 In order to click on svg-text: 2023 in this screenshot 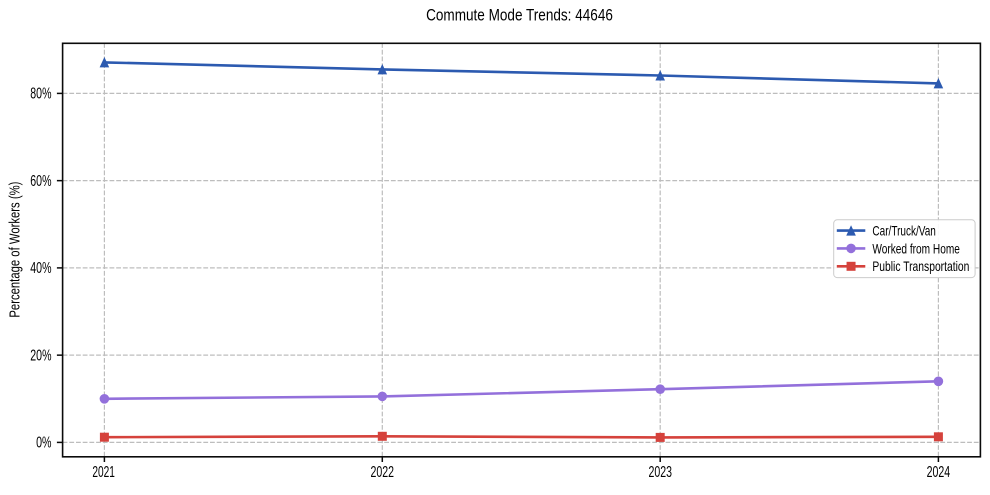, I will do `click(660, 472)`.